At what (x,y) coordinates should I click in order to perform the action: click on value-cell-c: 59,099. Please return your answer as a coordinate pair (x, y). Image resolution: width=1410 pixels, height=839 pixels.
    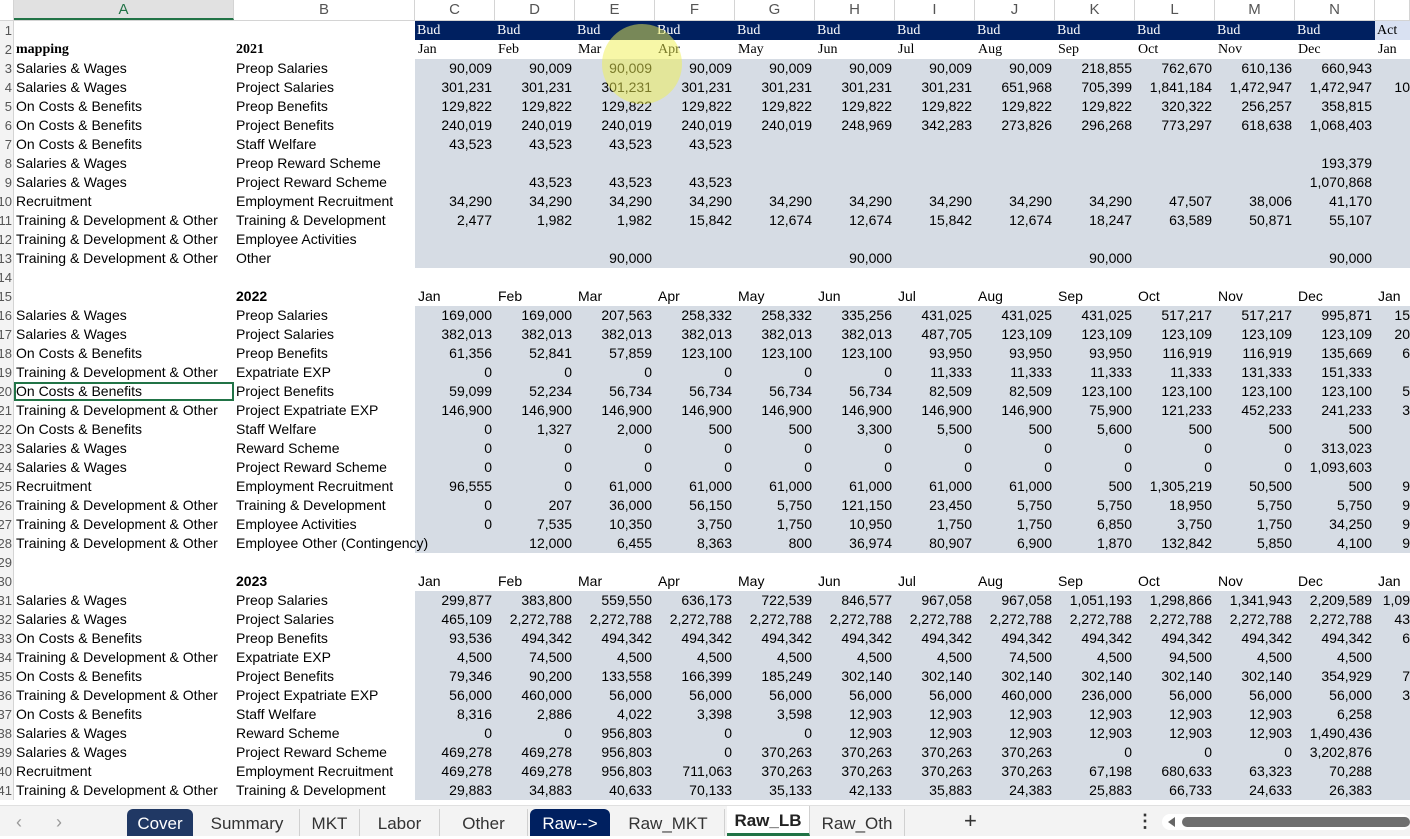
    Looking at the image, I should click on (455, 391).